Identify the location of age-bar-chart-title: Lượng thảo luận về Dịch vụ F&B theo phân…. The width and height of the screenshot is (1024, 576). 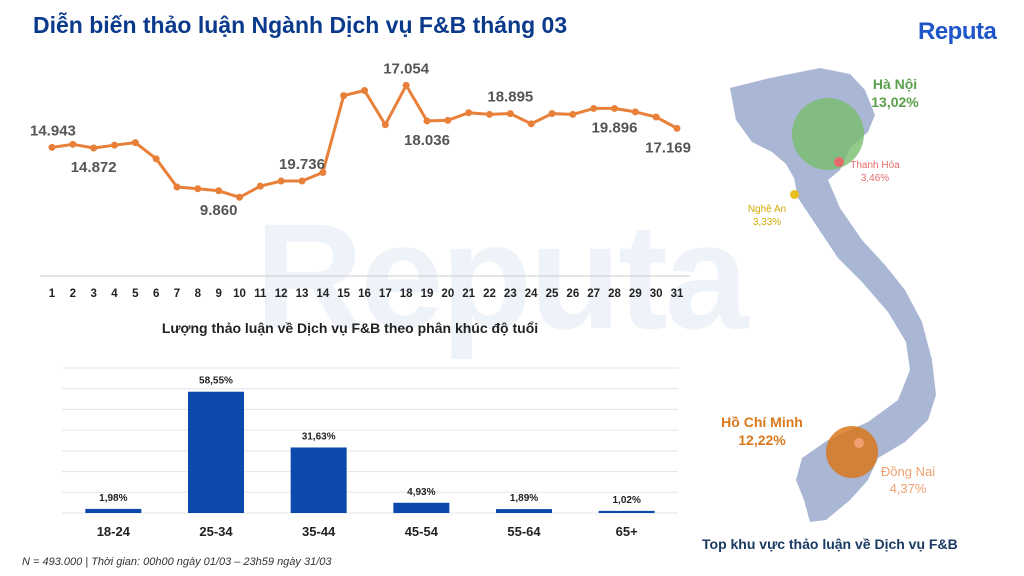
(350, 328).